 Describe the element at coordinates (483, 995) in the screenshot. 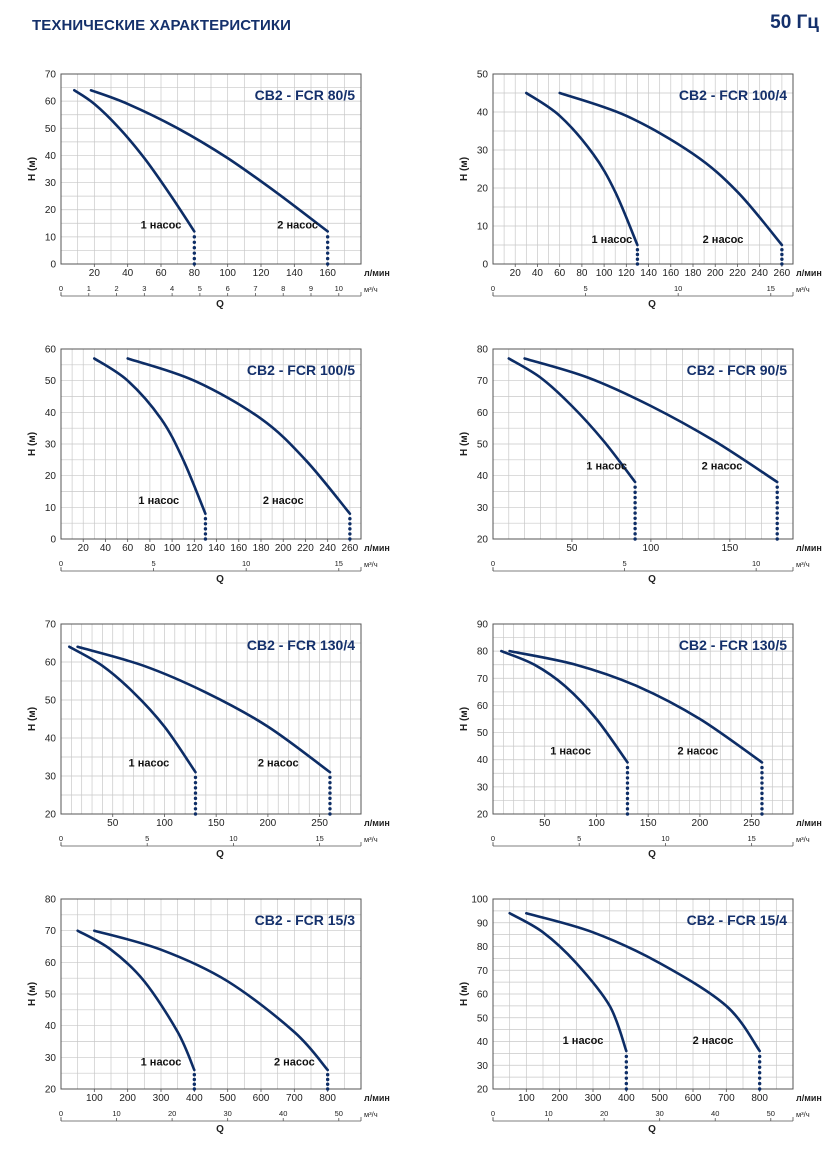

I see `y-tick-label: 60` at that location.